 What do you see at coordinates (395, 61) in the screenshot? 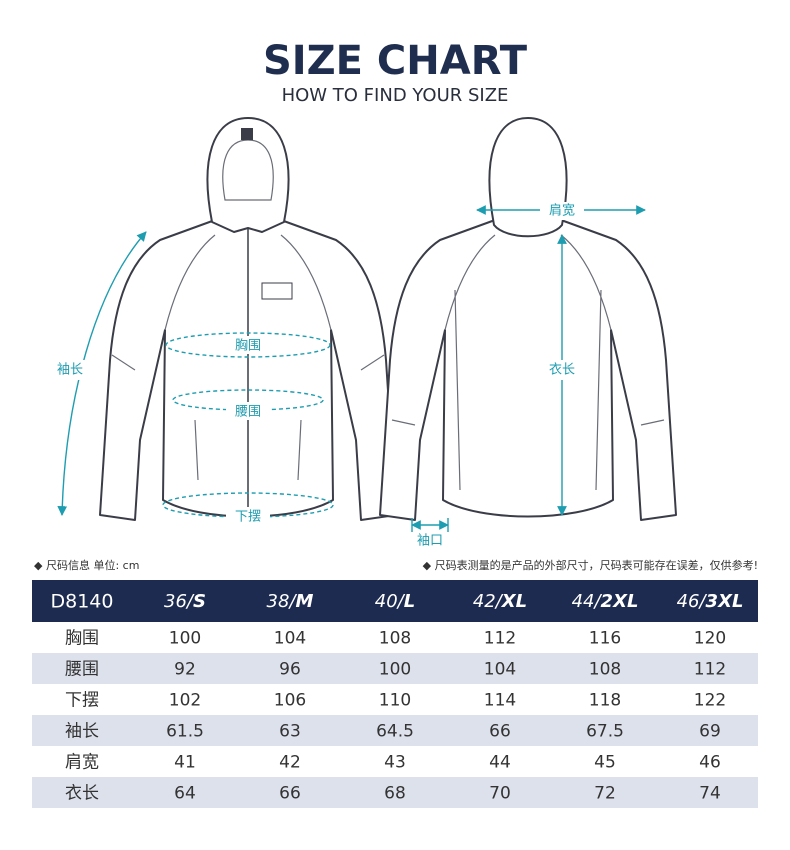
I see `title: SIZE CHART` at bounding box center [395, 61].